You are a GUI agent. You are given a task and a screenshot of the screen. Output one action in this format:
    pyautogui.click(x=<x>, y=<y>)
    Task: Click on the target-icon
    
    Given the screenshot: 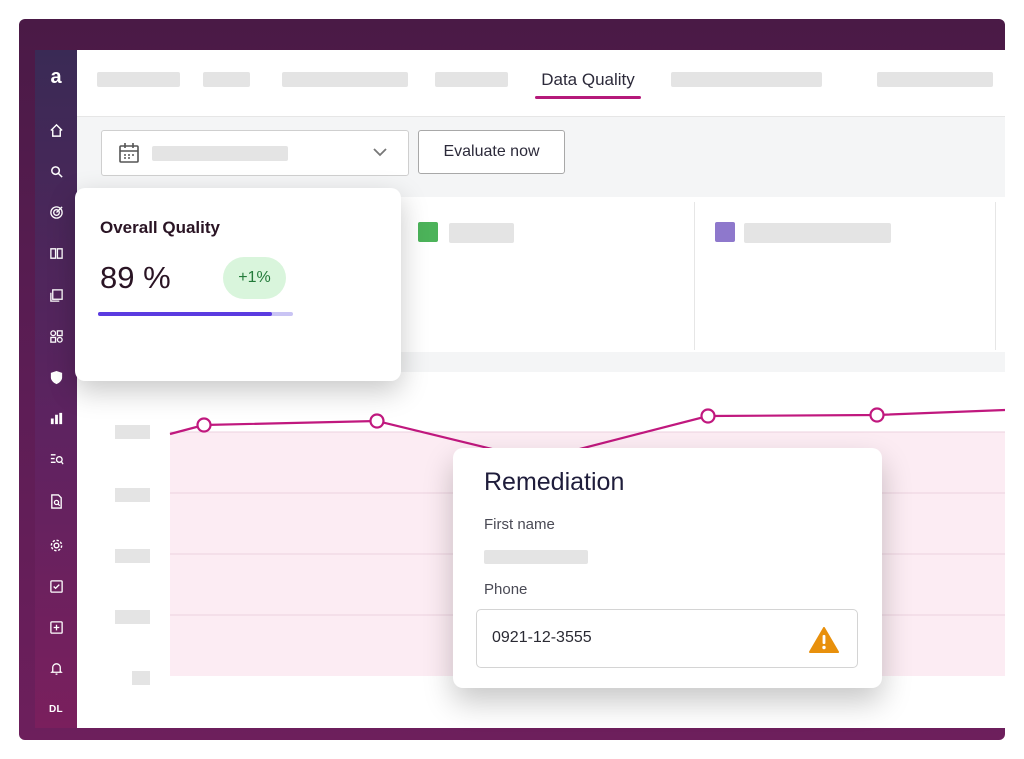 What is the action you would take?
    pyautogui.click(x=56, y=212)
    